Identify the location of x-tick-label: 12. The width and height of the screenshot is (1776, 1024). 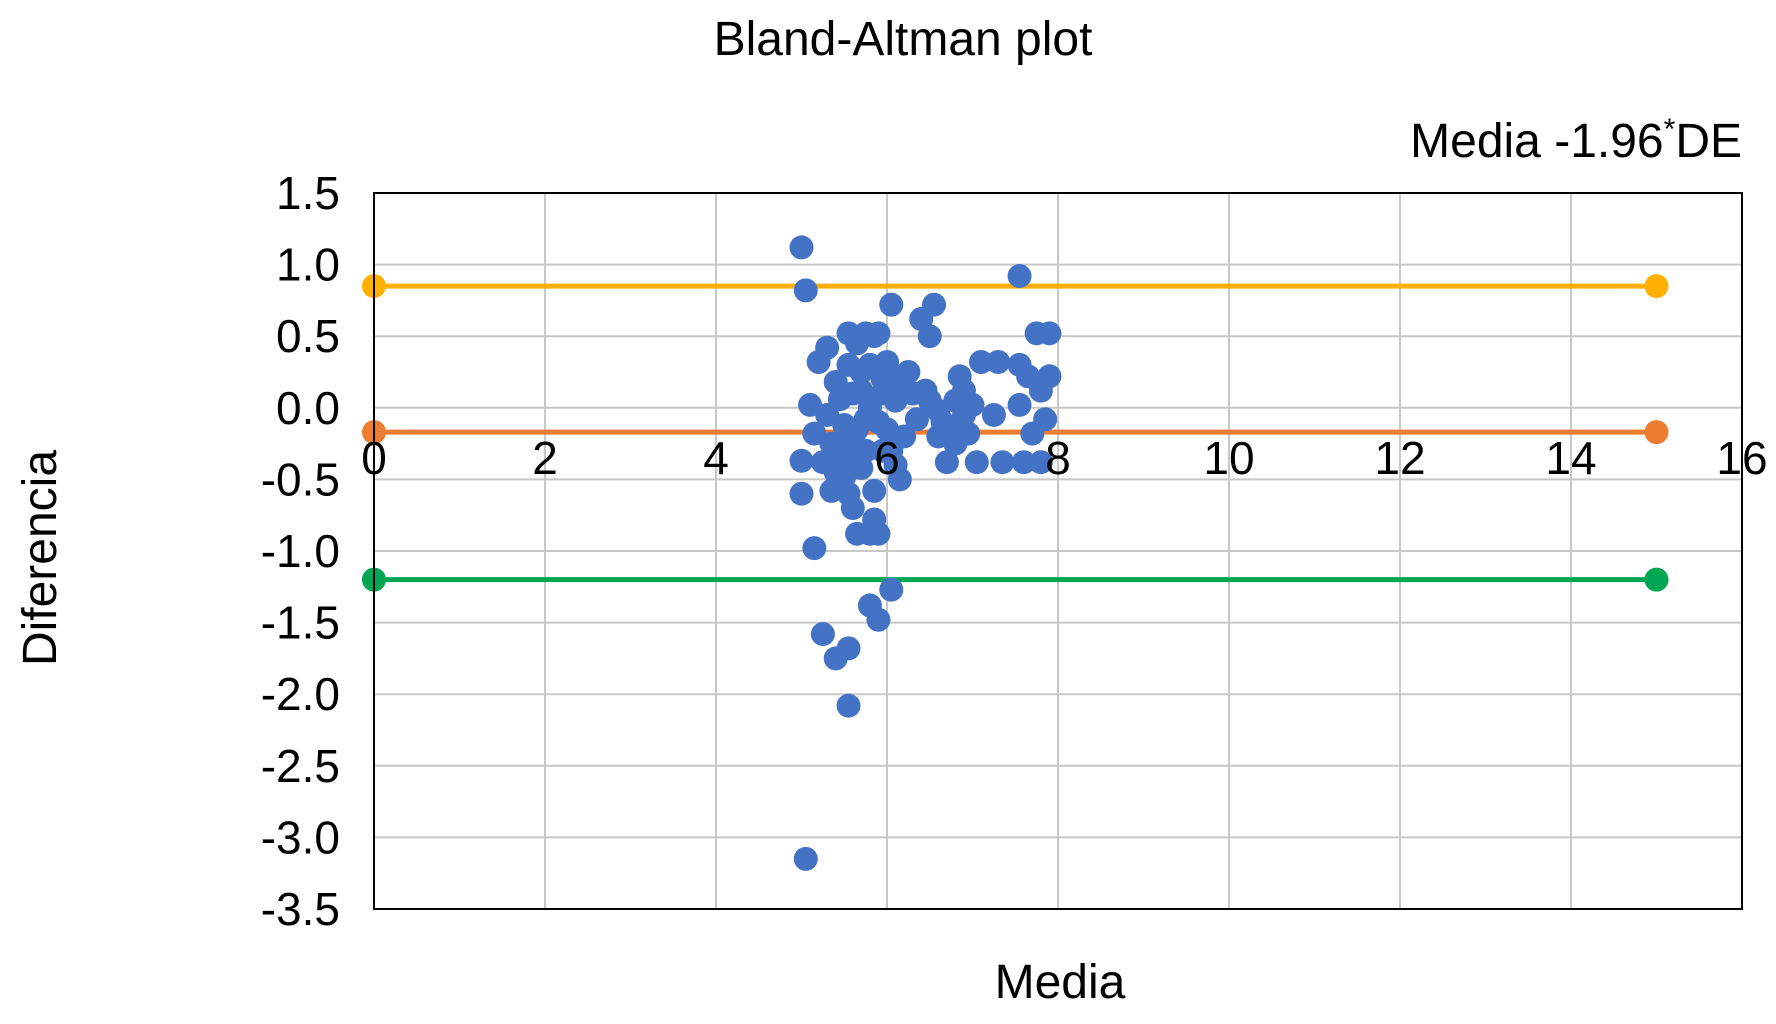
(1399, 458).